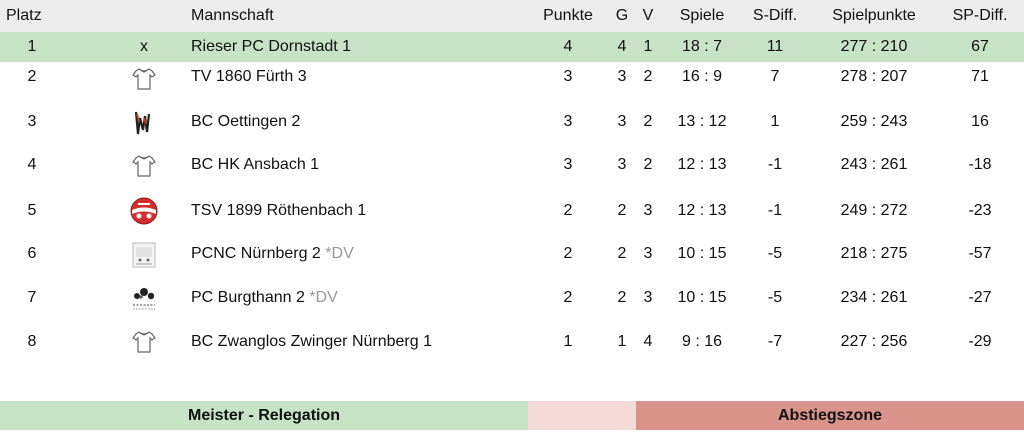 This screenshot has height=434, width=1024. Describe the element at coordinates (249, 76) in the screenshot. I see `team-link: TV 1860 Fürth 3` at that location.